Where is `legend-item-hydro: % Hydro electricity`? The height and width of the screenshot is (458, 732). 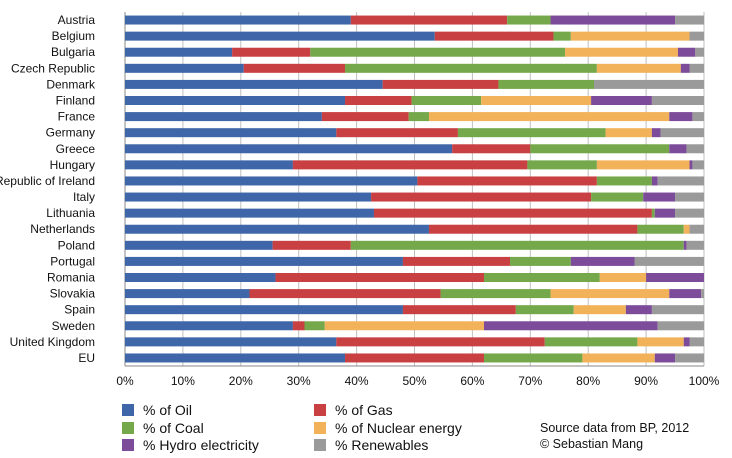
legend-item-hydro: % Hydro electricity is located at coordinates (190, 445).